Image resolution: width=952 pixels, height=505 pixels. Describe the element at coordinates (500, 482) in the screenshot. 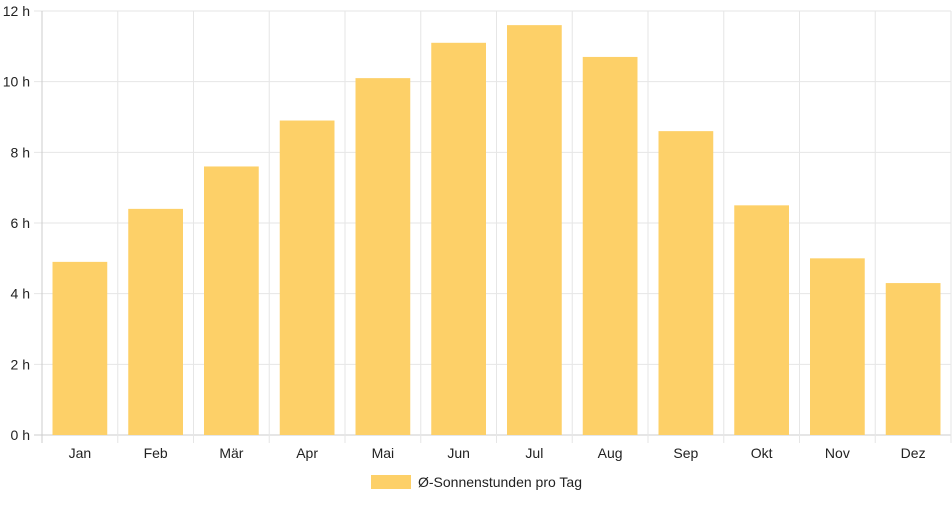

I see `legend-label: Ø-Sonnenstunden pro Tag` at that location.